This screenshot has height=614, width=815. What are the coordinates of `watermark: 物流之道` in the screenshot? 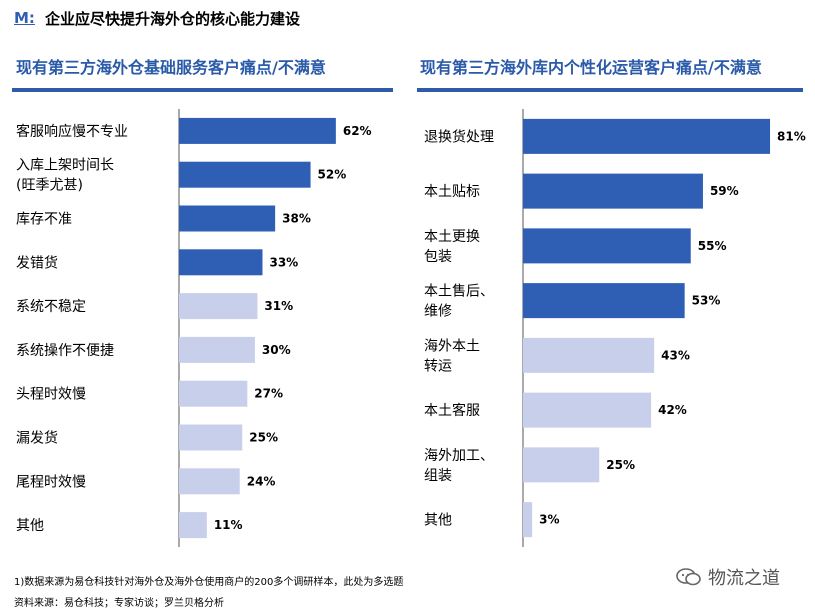 It's located at (728, 577).